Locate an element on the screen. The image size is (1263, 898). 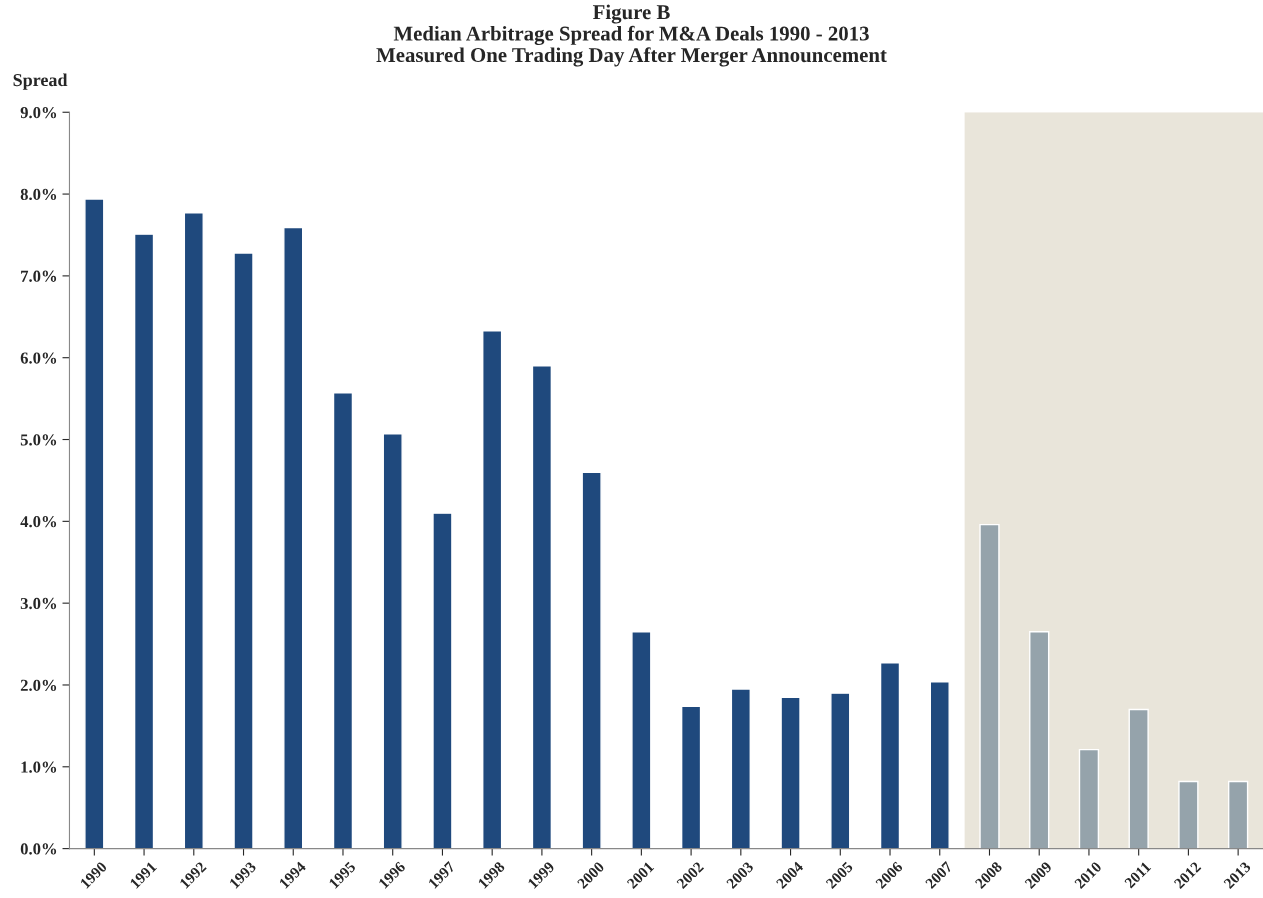
y-tick-label: 5.0% is located at coordinates (38, 440).